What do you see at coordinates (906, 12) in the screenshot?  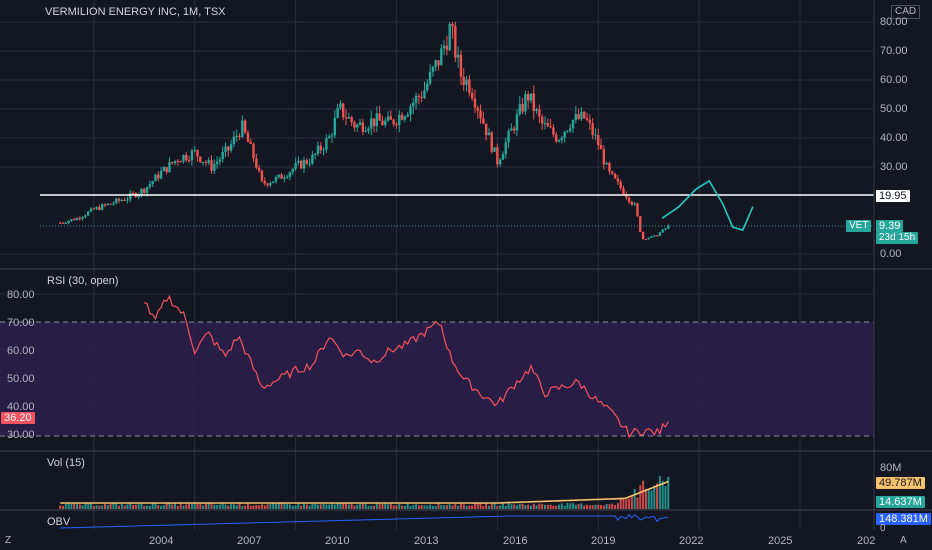 I see `currency-badge: CAD` at bounding box center [906, 12].